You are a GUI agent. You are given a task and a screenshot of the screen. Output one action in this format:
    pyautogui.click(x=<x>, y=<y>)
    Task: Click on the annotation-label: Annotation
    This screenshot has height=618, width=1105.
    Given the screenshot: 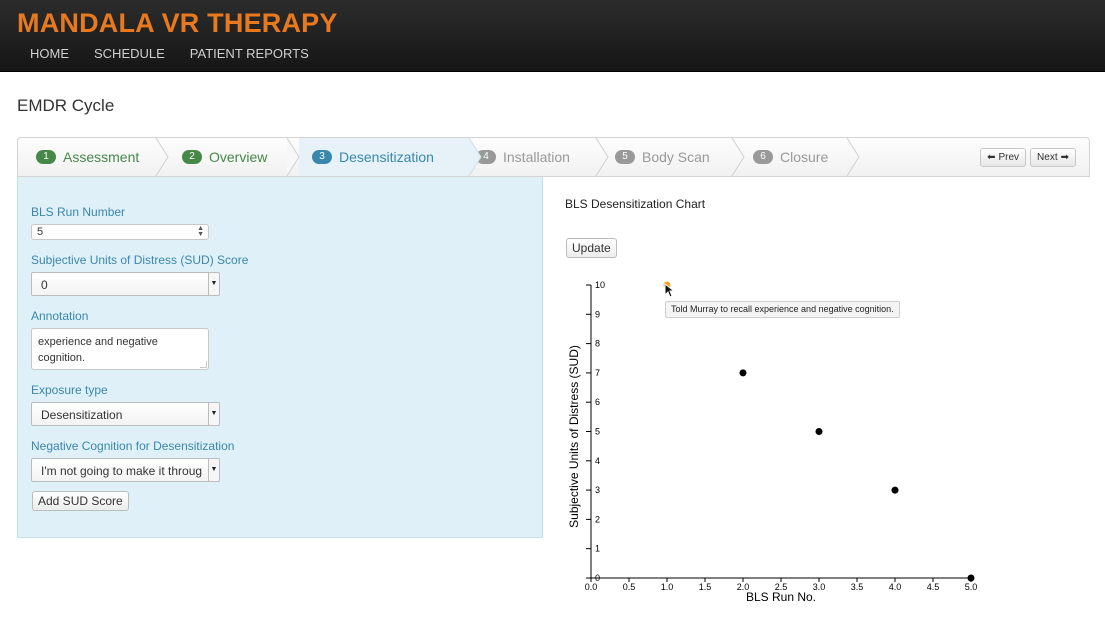 What is the action you would take?
    pyautogui.click(x=60, y=316)
    